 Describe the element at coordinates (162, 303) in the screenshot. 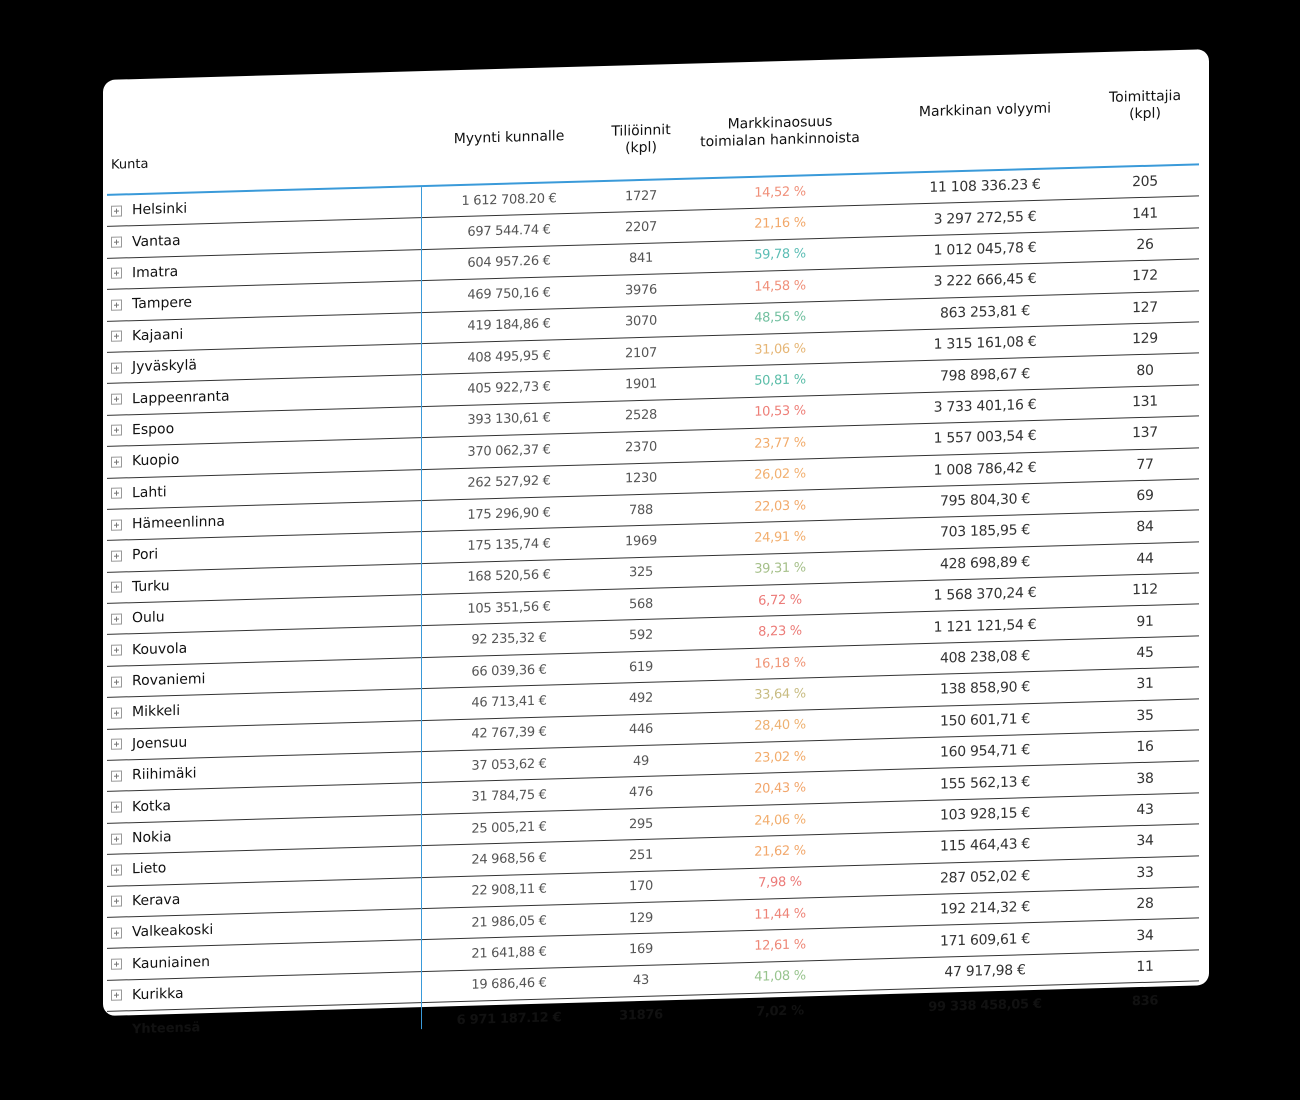

I see `kunta-name: Tampere` at that location.